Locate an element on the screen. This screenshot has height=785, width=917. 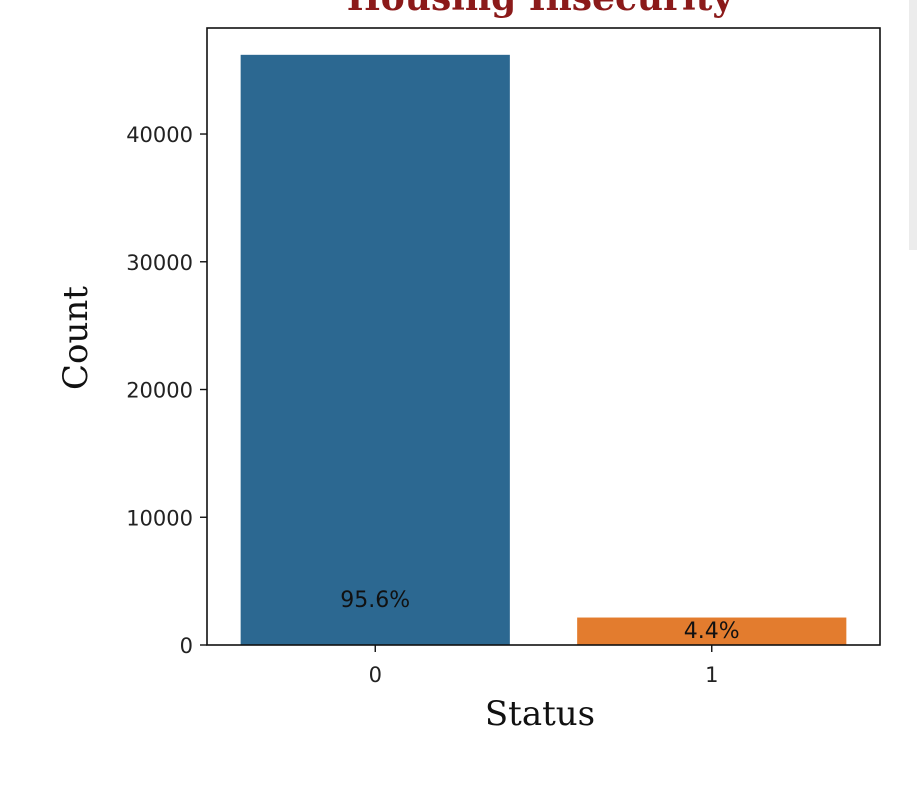
y-axis: 0 10000 20000 30000 40000 is located at coordinates (166, 390).